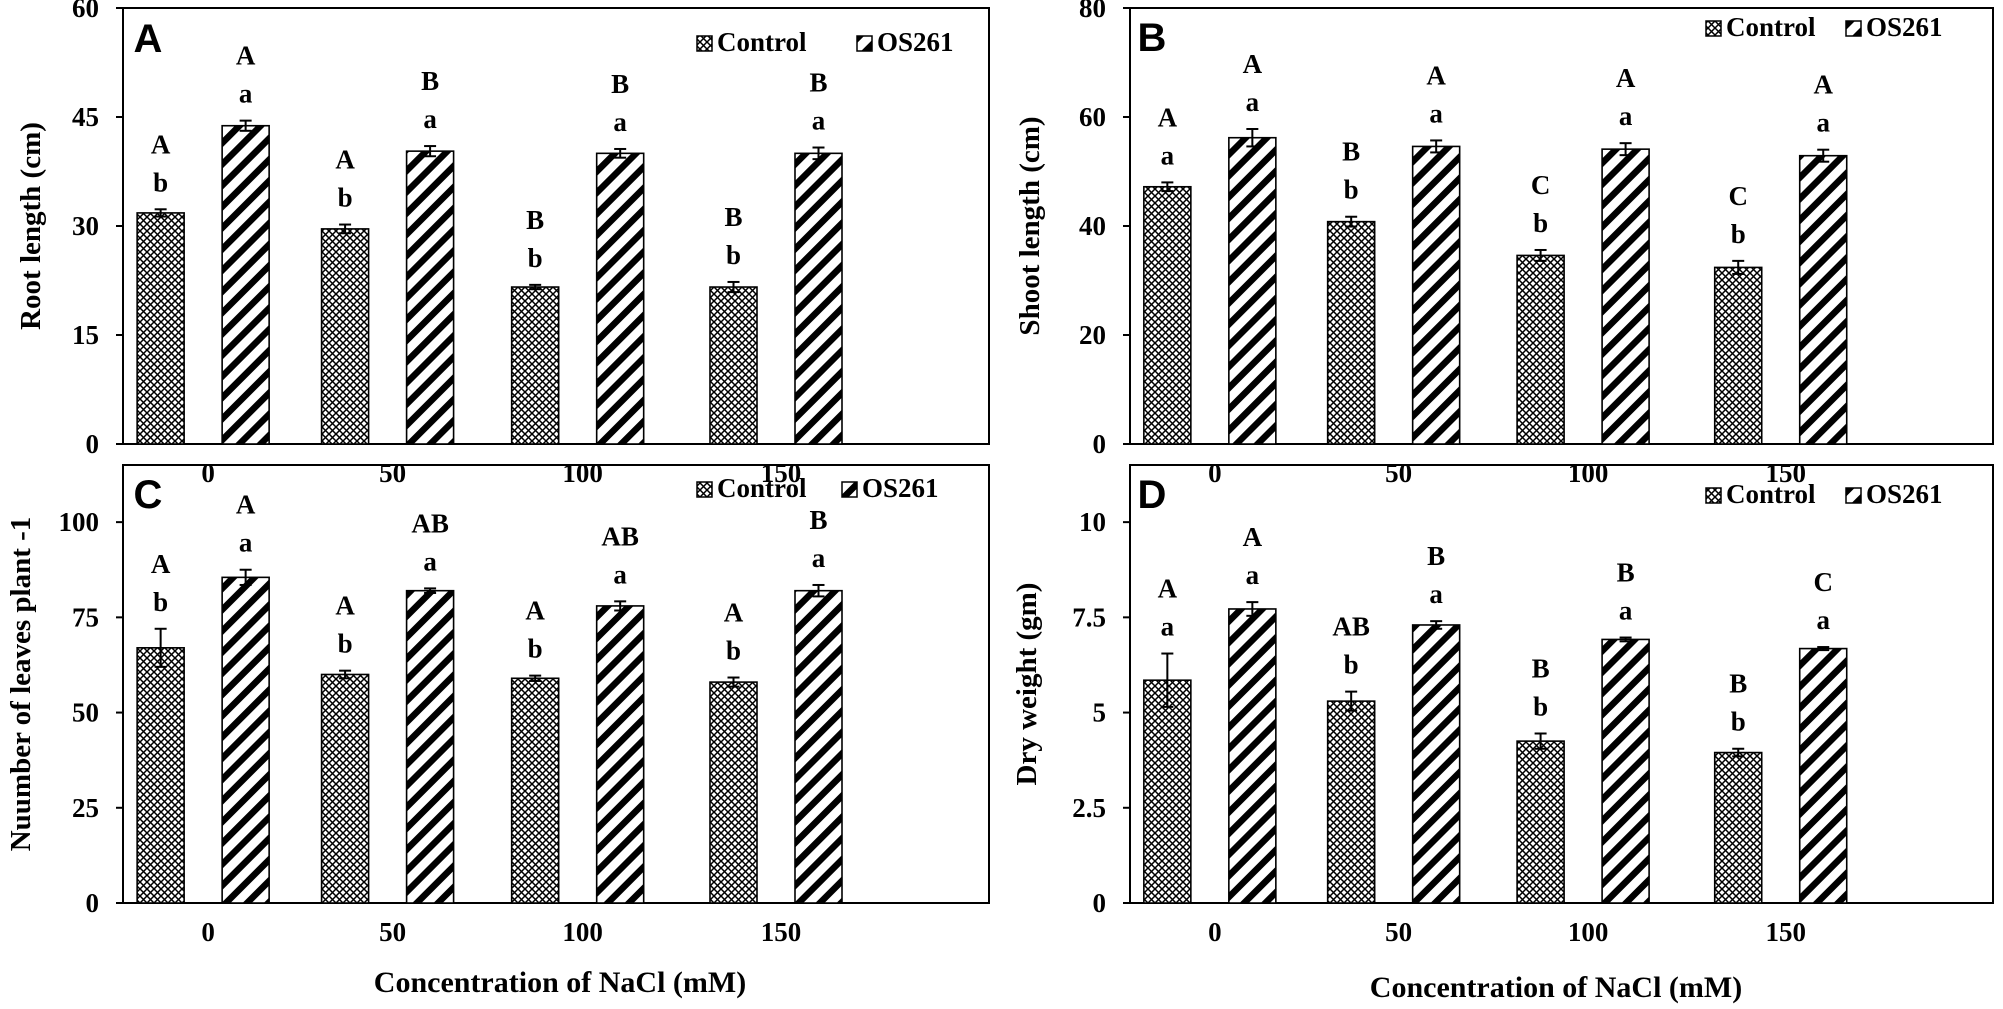 The width and height of the screenshot is (2003, 1009). What do you see at coordinates (1092, 335) in the screenshot?
I see `y-tick-label: 20` at bounding box center [1092, 335].